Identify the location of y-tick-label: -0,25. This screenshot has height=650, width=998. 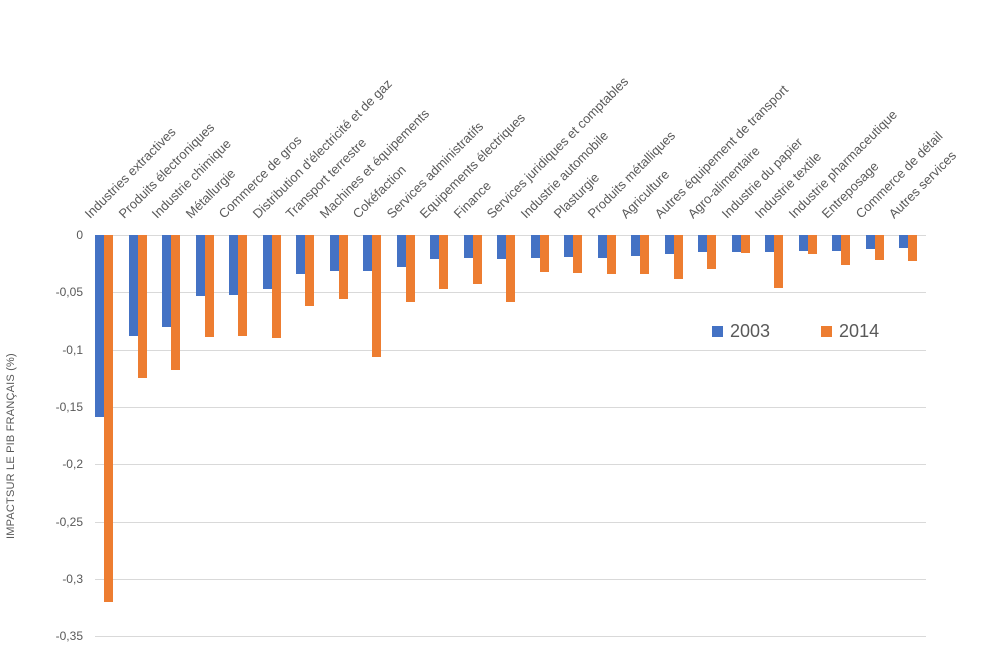
(69, 522).